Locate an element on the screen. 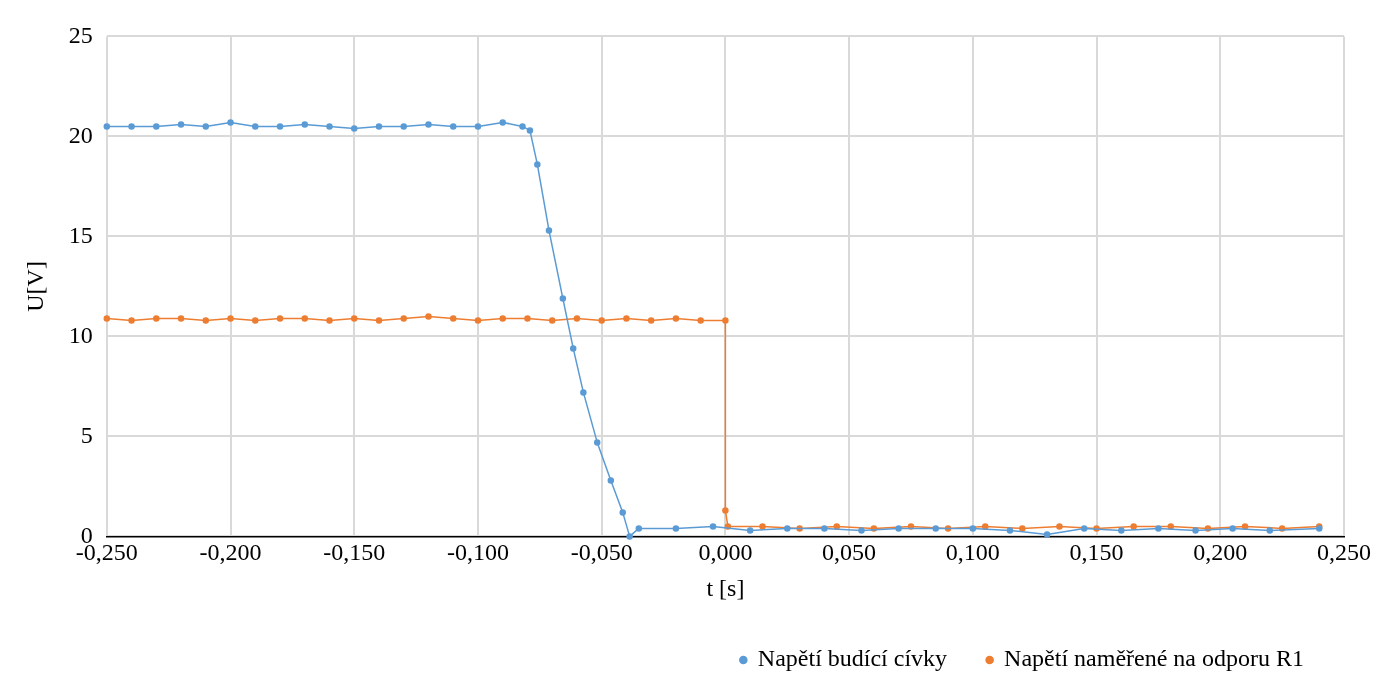  x-tick-label: 0,050 is located at coordinates (849, 552).